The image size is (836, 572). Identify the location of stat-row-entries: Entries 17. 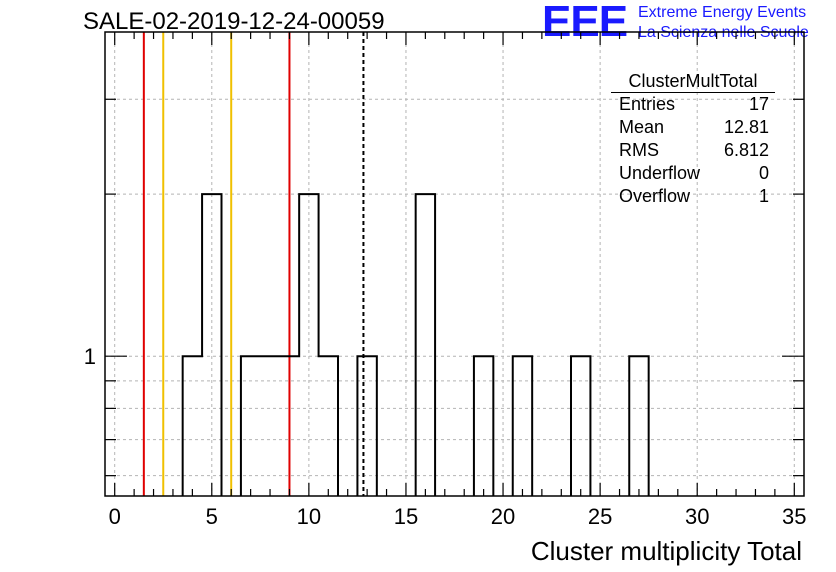
(693, 104).